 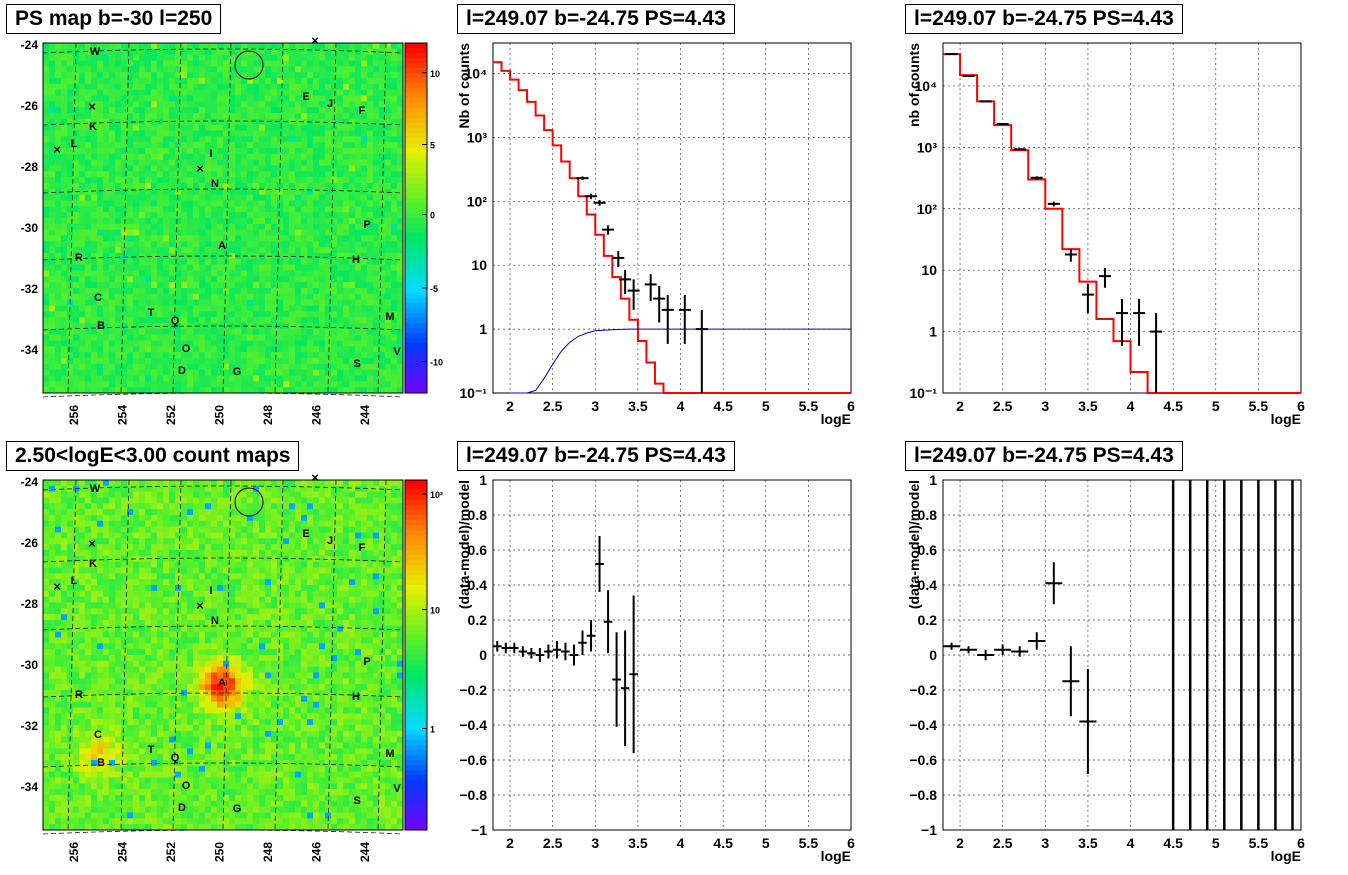 I want to click on source-marker: ×, so click(x=92, y=106).